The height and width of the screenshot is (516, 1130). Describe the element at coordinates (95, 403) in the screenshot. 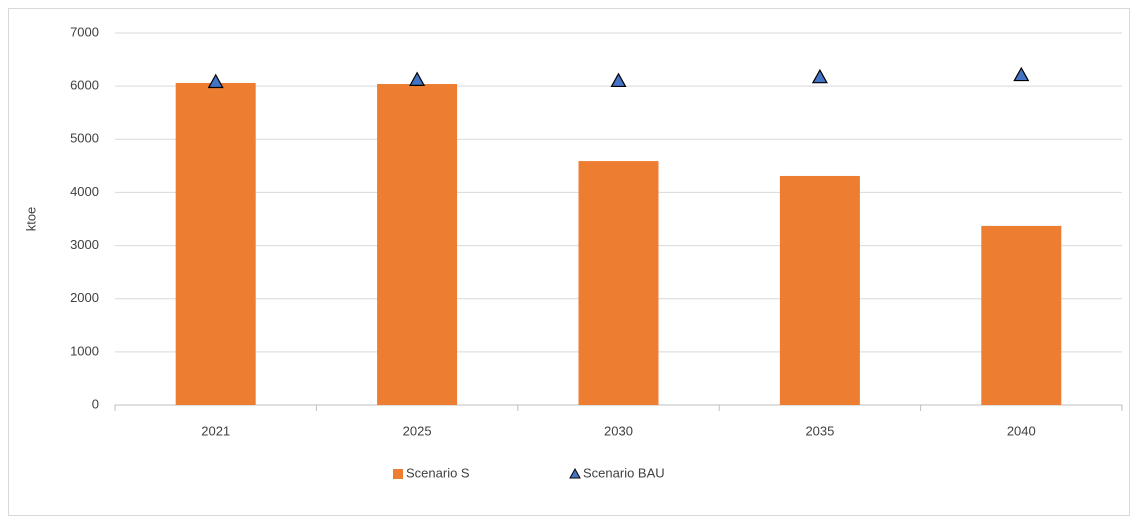

I see `y-tick-label: 0` at that location.